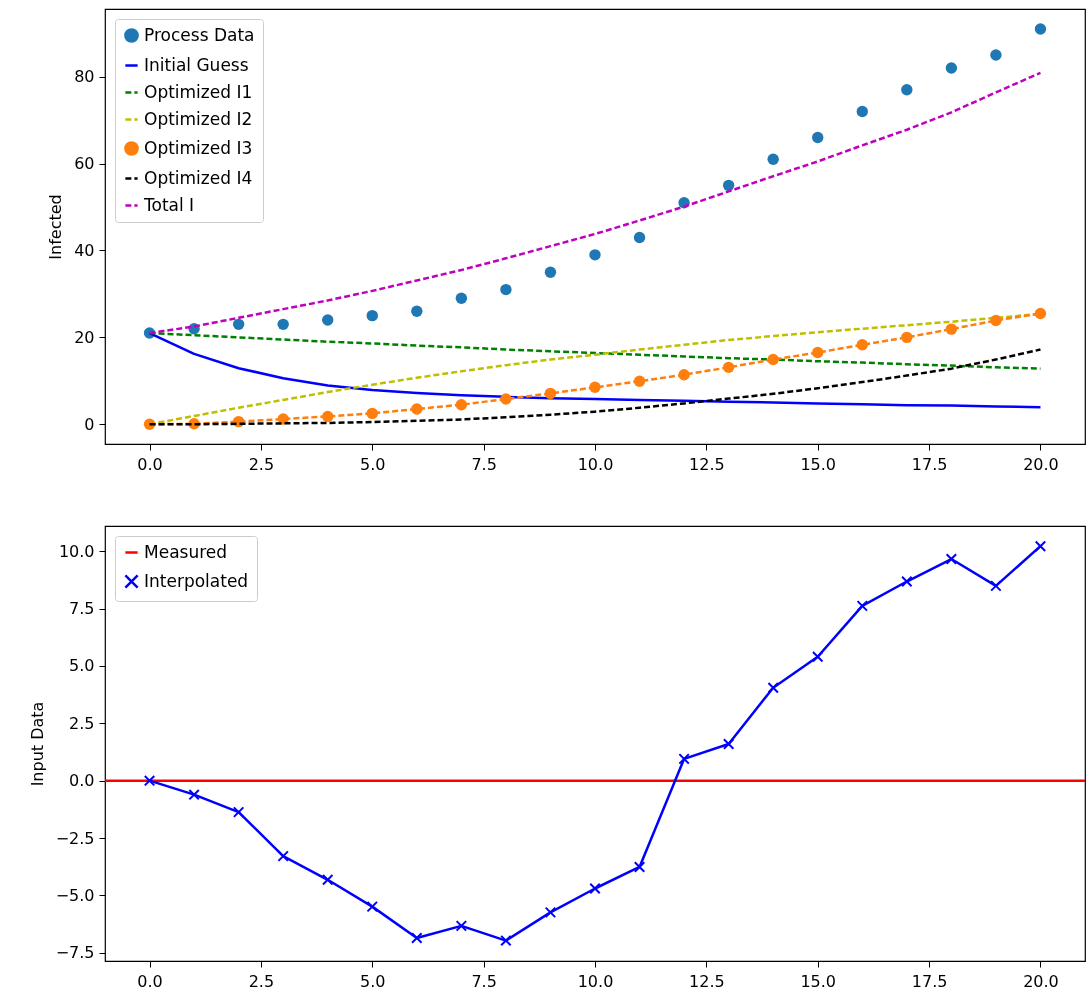 The height and width of the screenshot is (1004, 1090). Describe the element at coordinates (75, 838) in the screenshot. I see `y-tick-label: −2.5` at that location.